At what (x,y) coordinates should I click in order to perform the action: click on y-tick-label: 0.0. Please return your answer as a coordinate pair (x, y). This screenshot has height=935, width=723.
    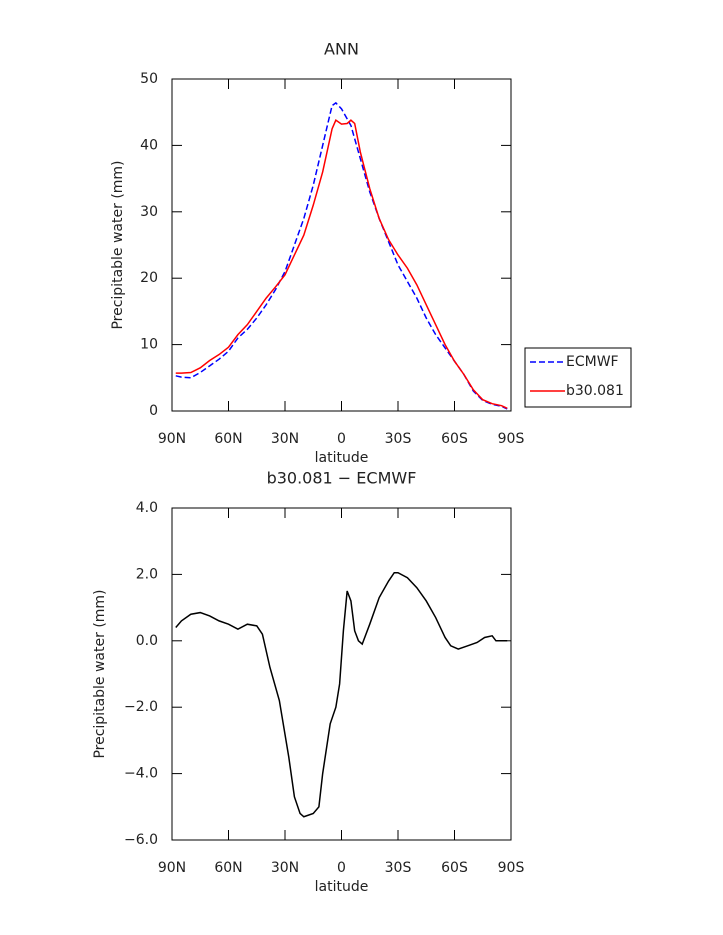
    Looking at the image, I should click on (147, 641).